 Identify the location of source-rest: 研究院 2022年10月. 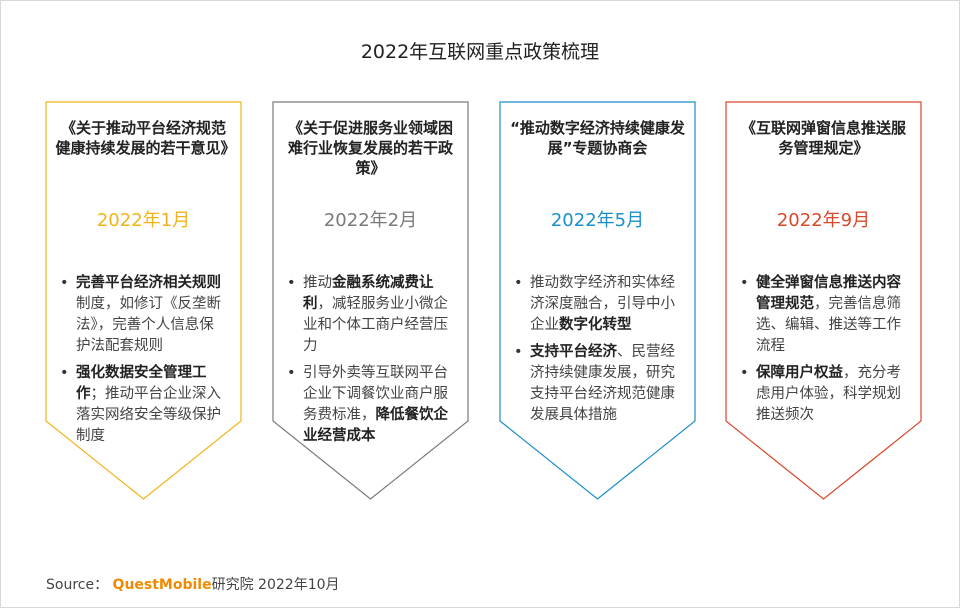
(275, 585).